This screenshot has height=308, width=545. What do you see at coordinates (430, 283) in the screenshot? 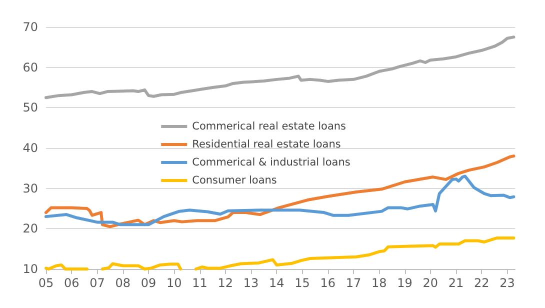
I see `x-tick-label: 20` at bounding box center [430, 283].